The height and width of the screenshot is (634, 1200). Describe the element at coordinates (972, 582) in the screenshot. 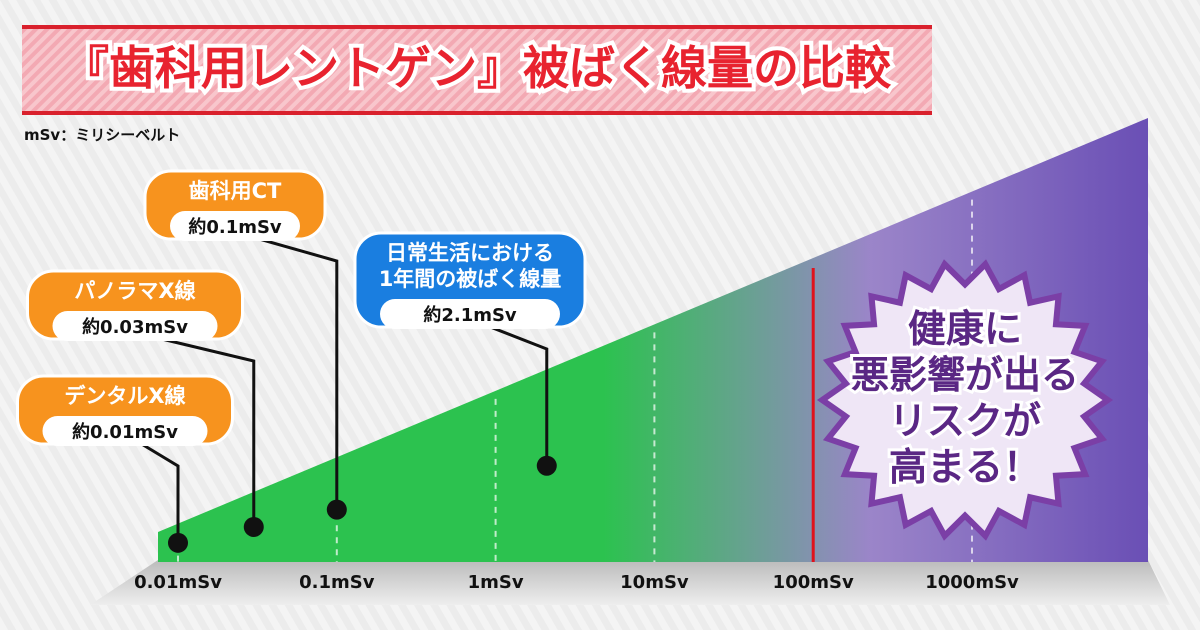

I see `x-tick-label: 1000mSv` at that location.